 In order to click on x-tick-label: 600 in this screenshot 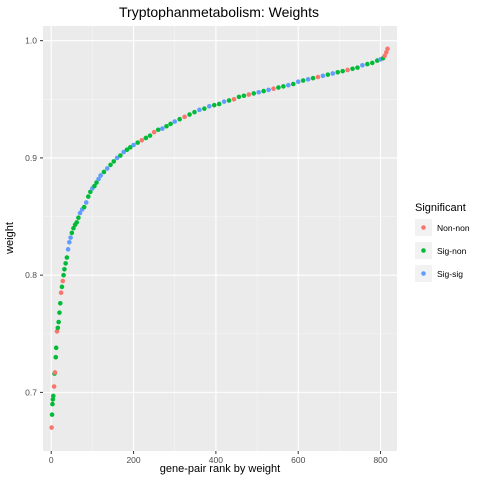, I will do `click(298, 460)`.